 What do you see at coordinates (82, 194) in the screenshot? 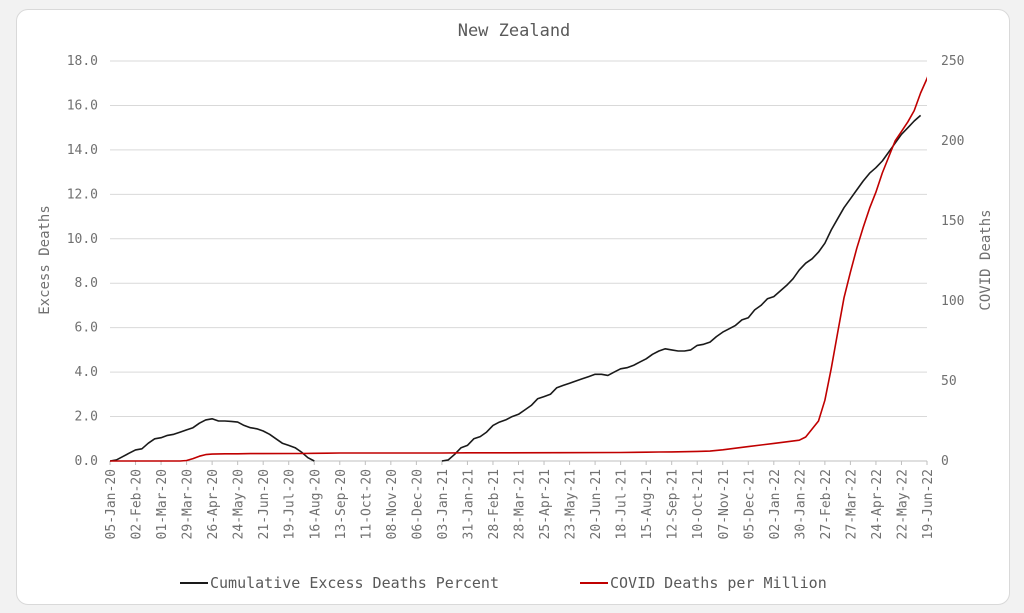
I see `y-tick-left: 12.0` at bounding box center [82, 194].